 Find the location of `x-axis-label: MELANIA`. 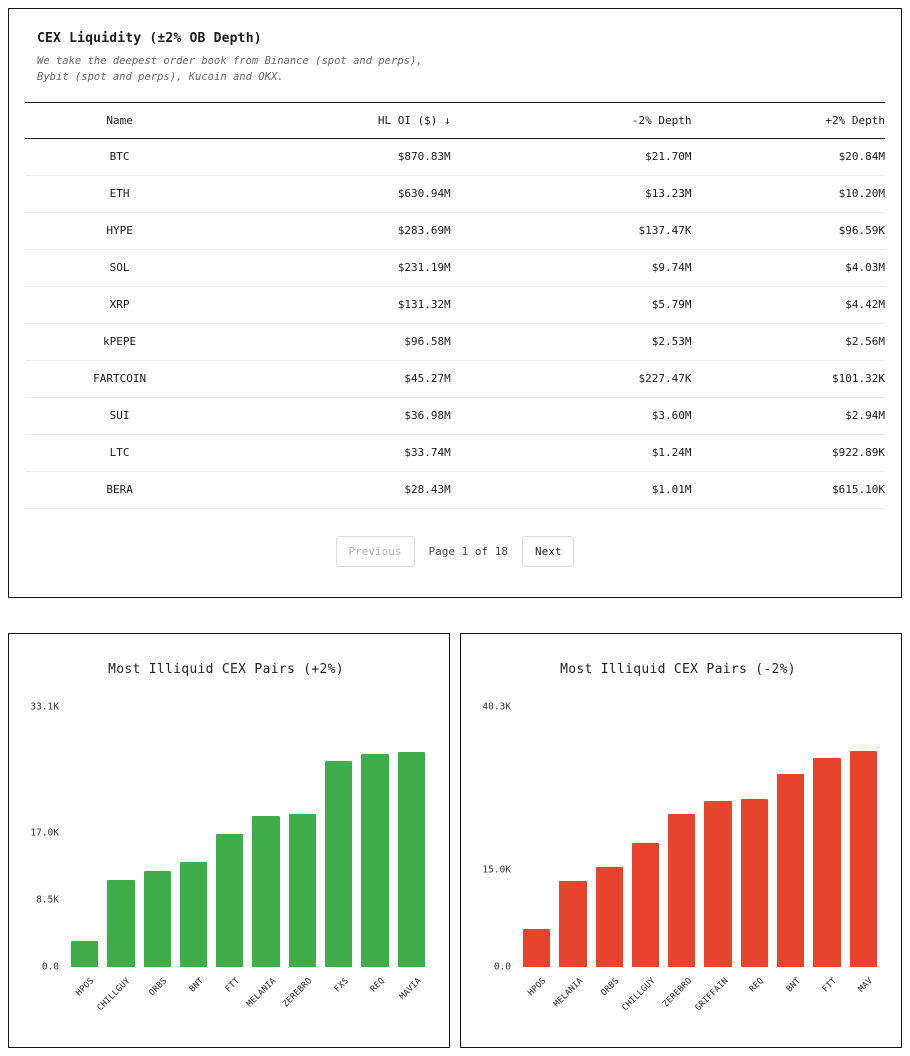

x-axis-label: MELANIA is located at coordinates (261, 992).